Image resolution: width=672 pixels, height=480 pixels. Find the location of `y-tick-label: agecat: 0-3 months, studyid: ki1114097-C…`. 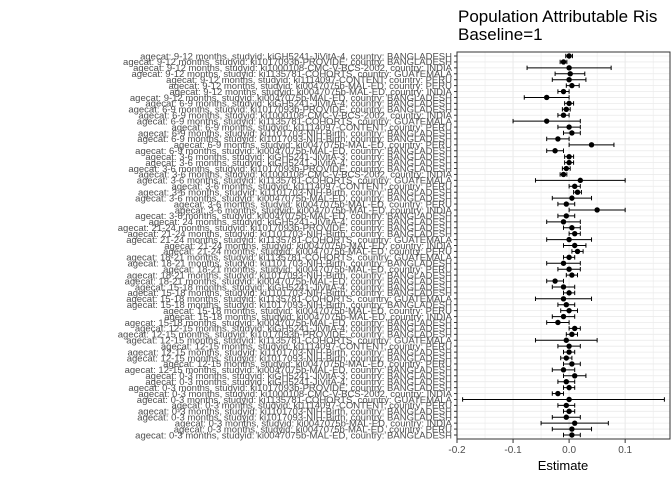

y-tick-label: agecat: 0-3 months, studyid: ki1114097-C… is located at coordinates (311, 406).